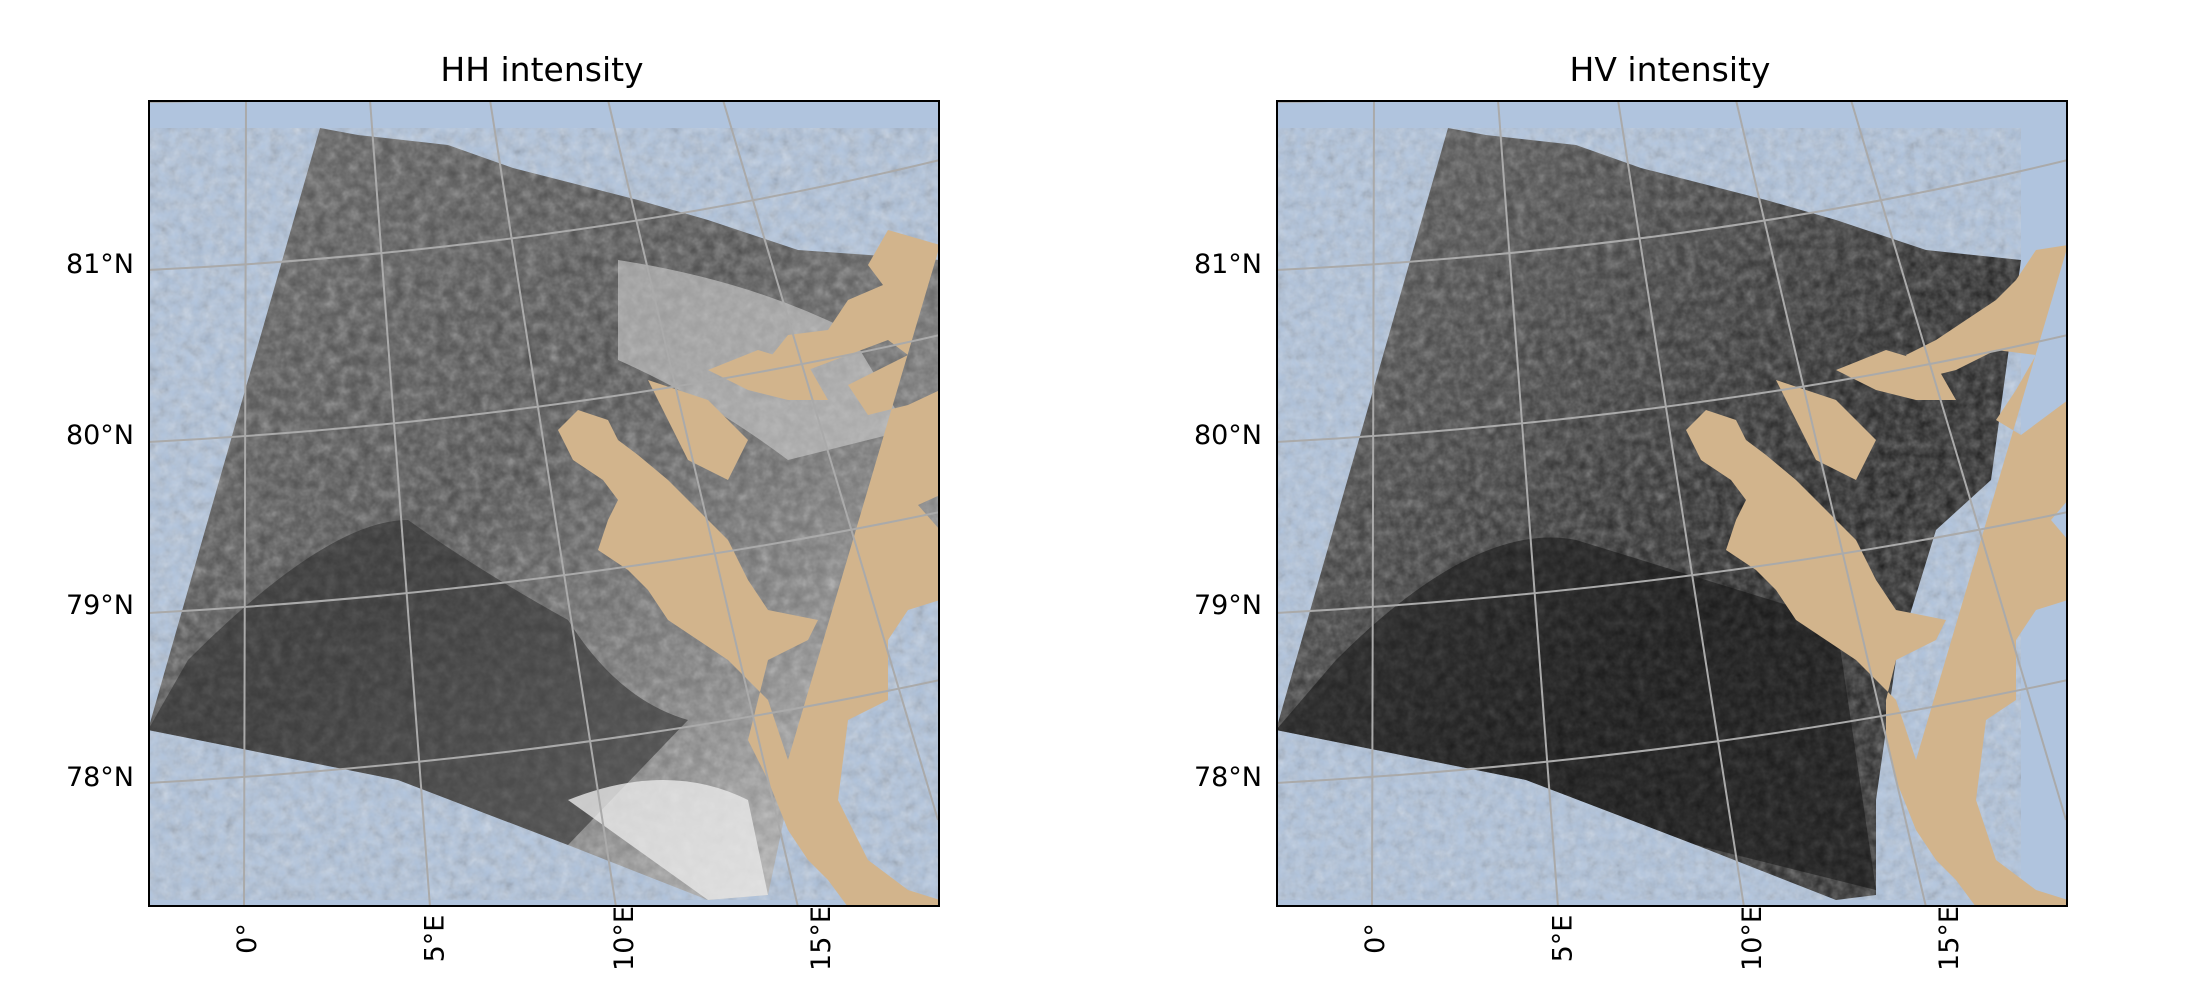 Image resolution: width=2200 pixels, height=1000 pixels. Describe the element at coordinates (1670, 69) in the screenshot. I see `hv-panel-title: HV intensity` at that location.